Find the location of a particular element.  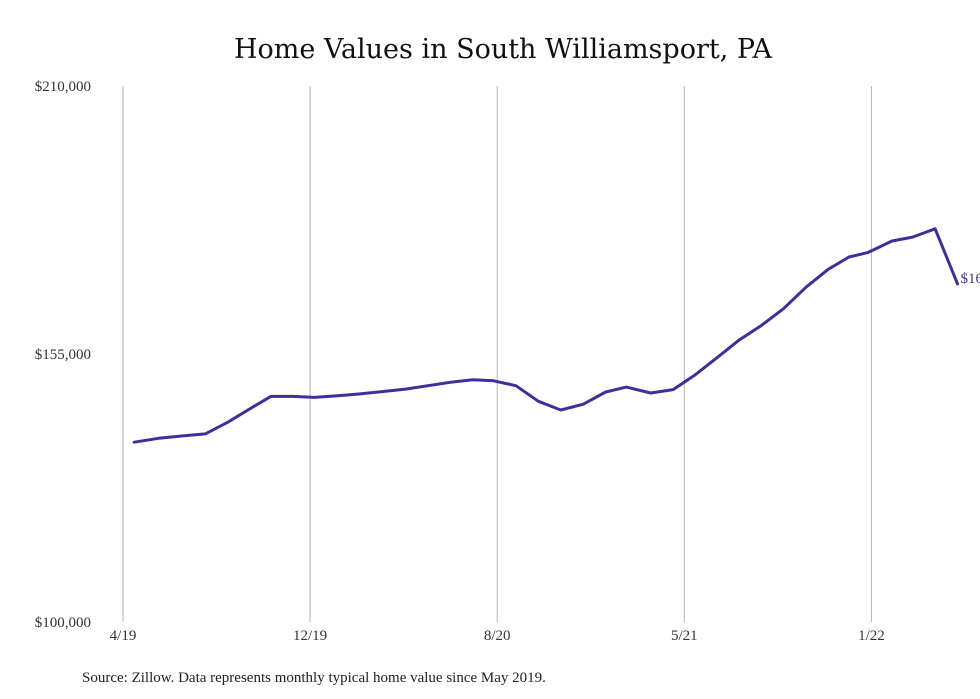

end-value-label: $169,412 is located at coordinates (970, 279).